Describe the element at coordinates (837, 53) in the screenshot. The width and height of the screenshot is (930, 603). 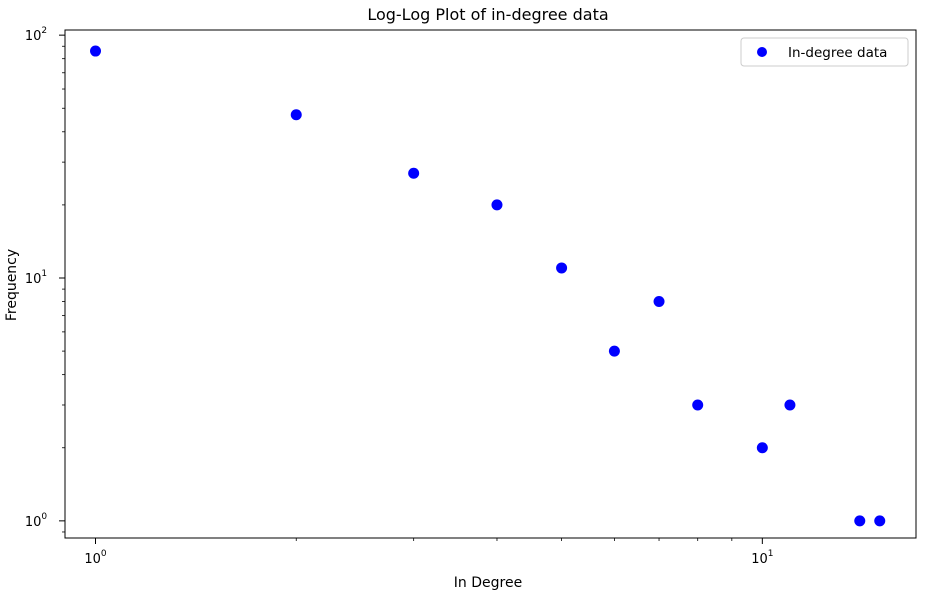
I see `legend-label: In-degree data` at that location.